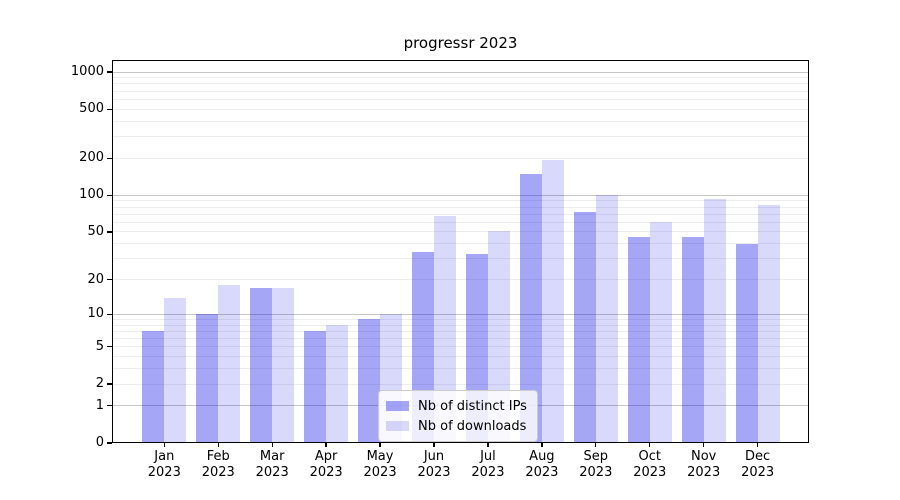  Describe the element at coordinates (758, 456) in the screenshot. I see `x-label-month: Dec` at that location.